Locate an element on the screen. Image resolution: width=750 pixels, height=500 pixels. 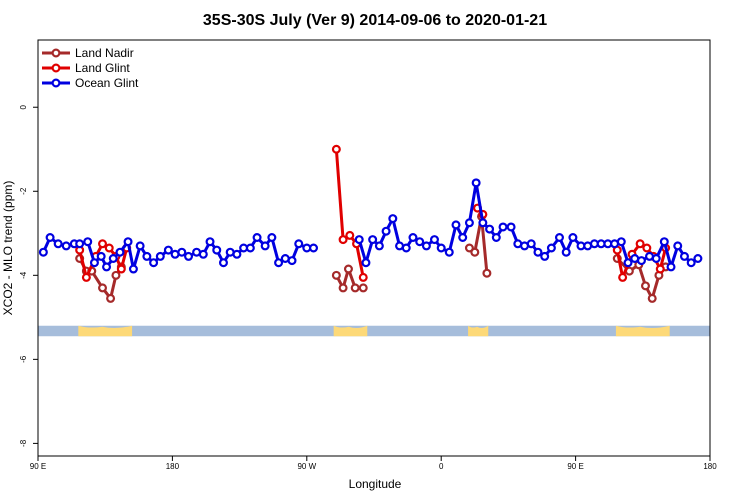
legend-item: Ocean Glint is located at coordinates (90, 83).